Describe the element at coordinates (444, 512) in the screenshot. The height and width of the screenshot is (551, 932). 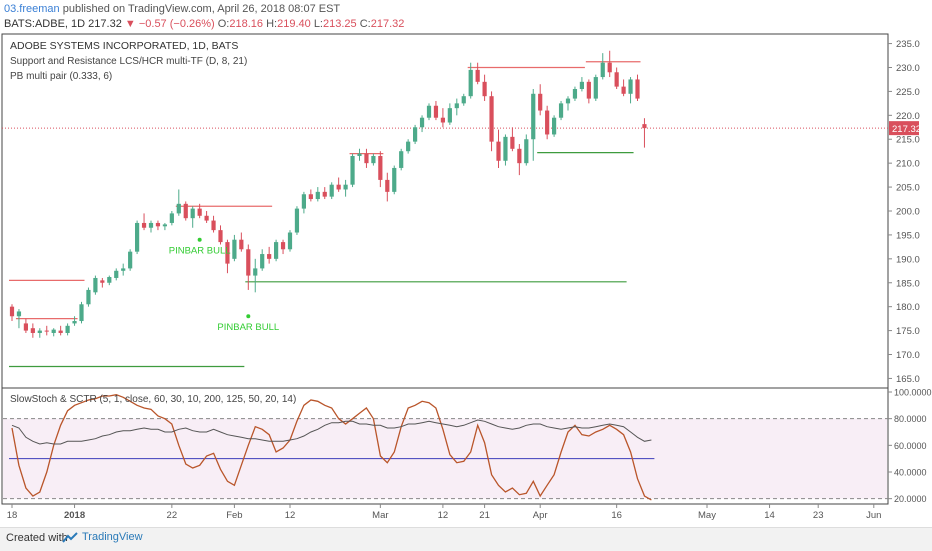
I see `time-axis: 18 2018 22 Feb 12 Mar 12 21 Apr 16 May 14 23 Jun` at that location.